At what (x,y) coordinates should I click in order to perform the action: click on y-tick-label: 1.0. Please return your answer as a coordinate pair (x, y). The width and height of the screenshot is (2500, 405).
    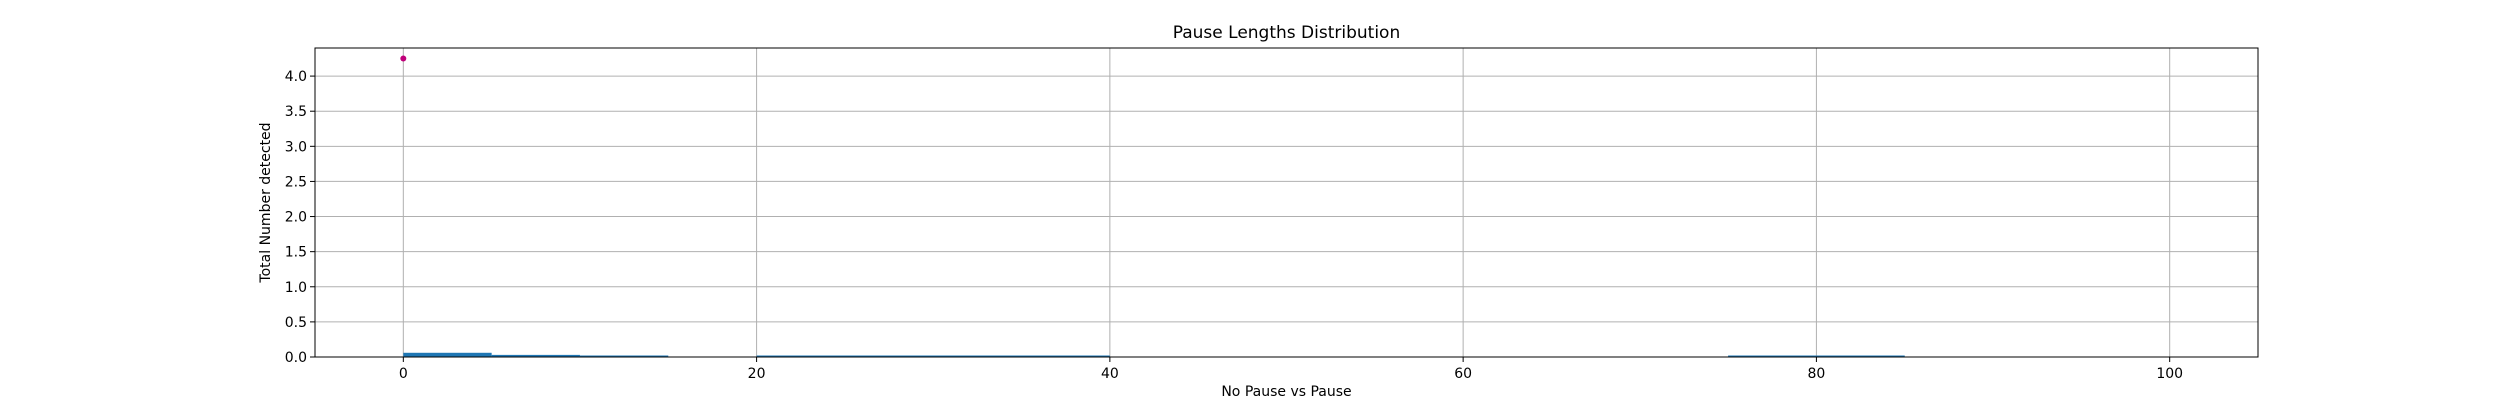
    Looking at the image, I should click on (296, 288).